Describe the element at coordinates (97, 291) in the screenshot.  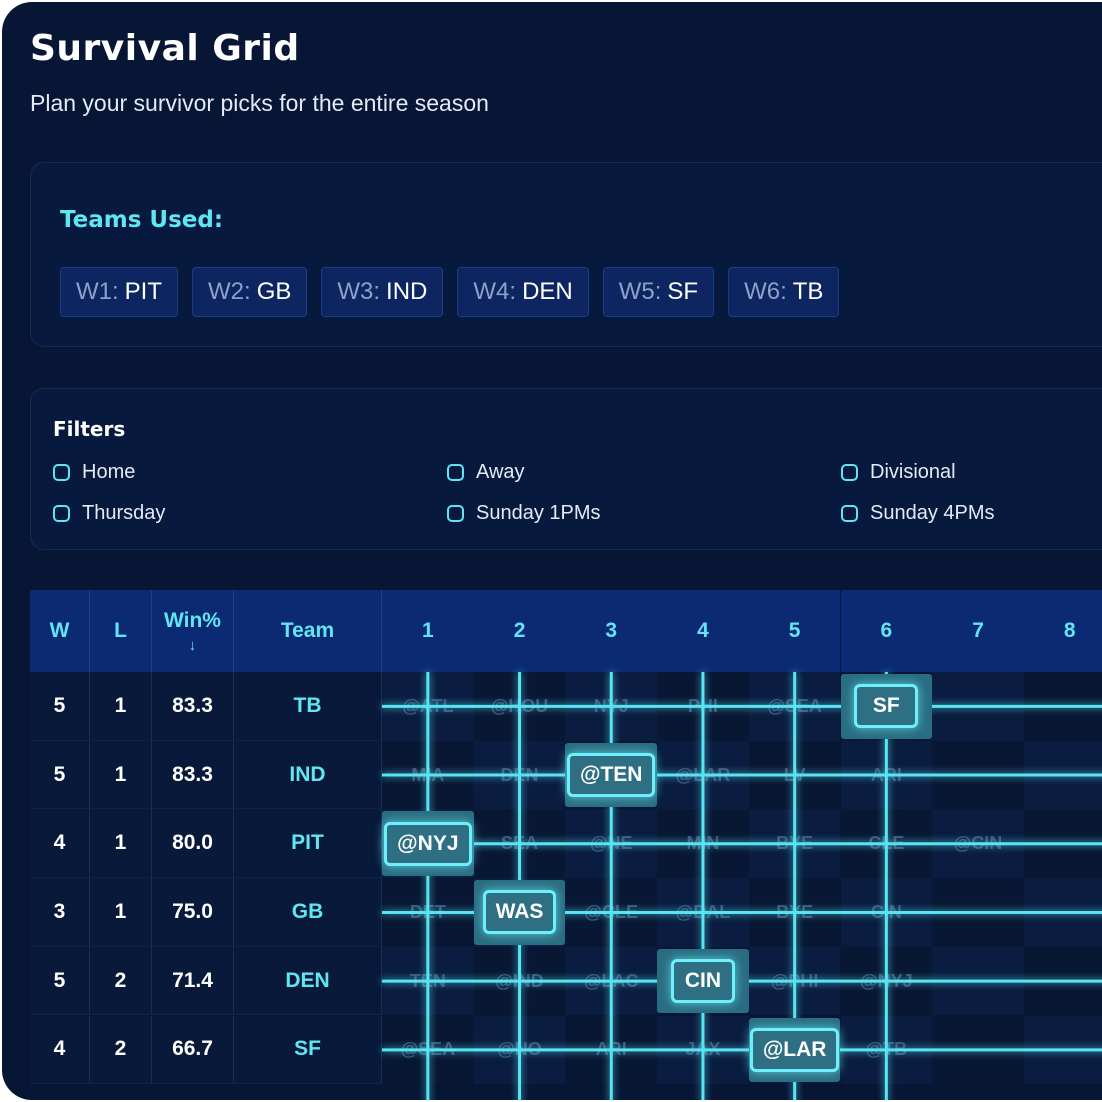
I see `chip-week: W1:` at that location.